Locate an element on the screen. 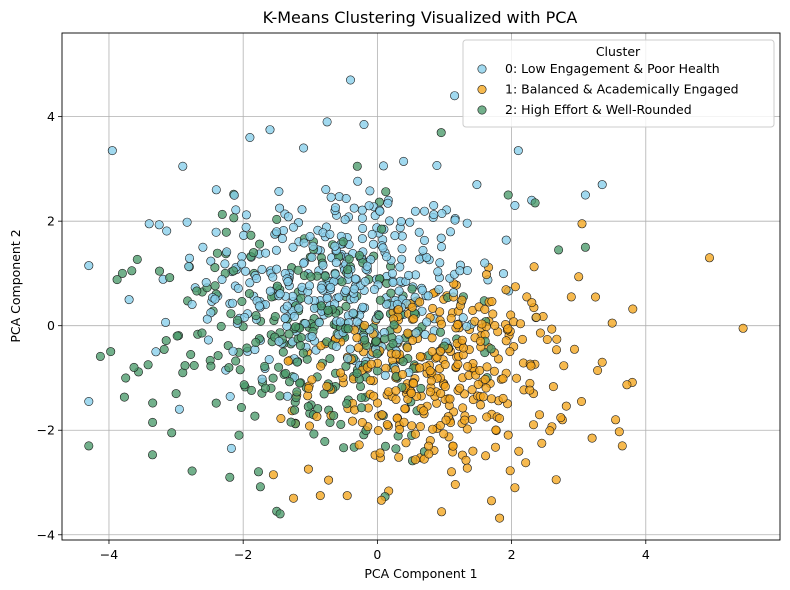 This screenshot has width=790, height=590. y-tick-label: 4 is located at coordinates (51, 116).